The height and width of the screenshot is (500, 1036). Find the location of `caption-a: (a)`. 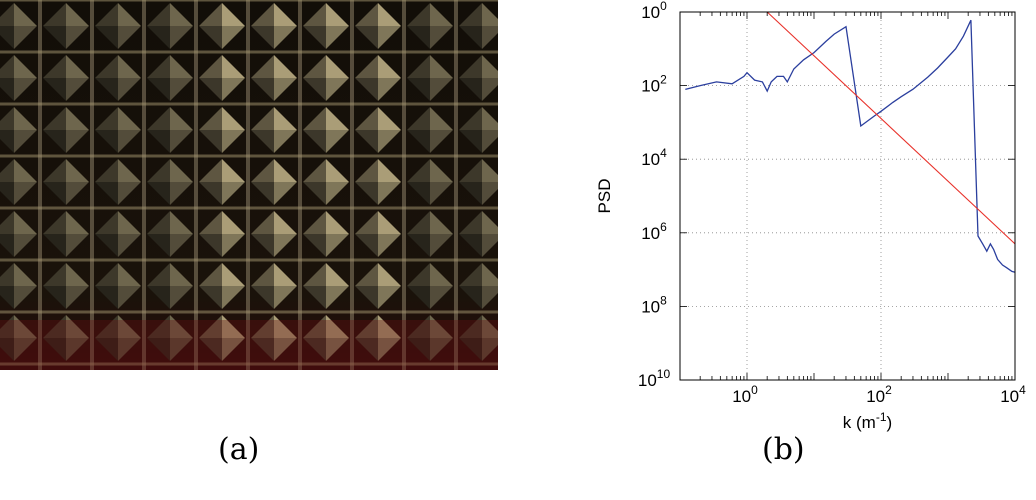

caption-a: (a) is located at coordinates (239, 449).